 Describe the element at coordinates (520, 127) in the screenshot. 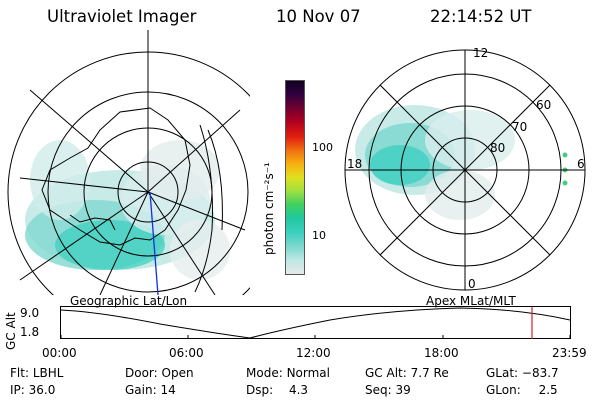

I see `mlat-label-70: 70` at that location.